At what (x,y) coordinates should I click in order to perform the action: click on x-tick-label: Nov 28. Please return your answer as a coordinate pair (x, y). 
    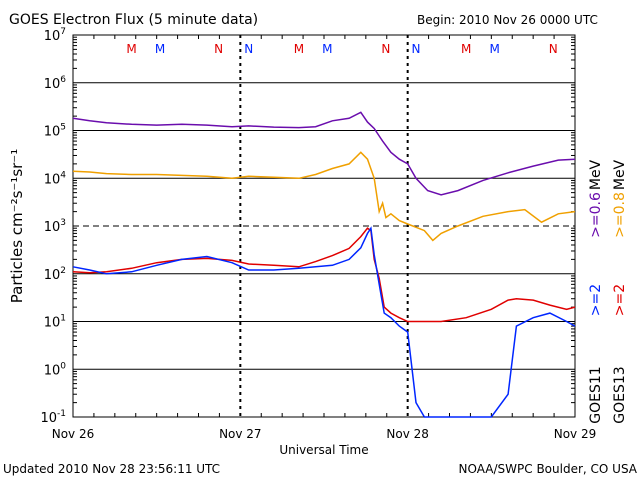
    Looking at the image, I should click on (407, 434).